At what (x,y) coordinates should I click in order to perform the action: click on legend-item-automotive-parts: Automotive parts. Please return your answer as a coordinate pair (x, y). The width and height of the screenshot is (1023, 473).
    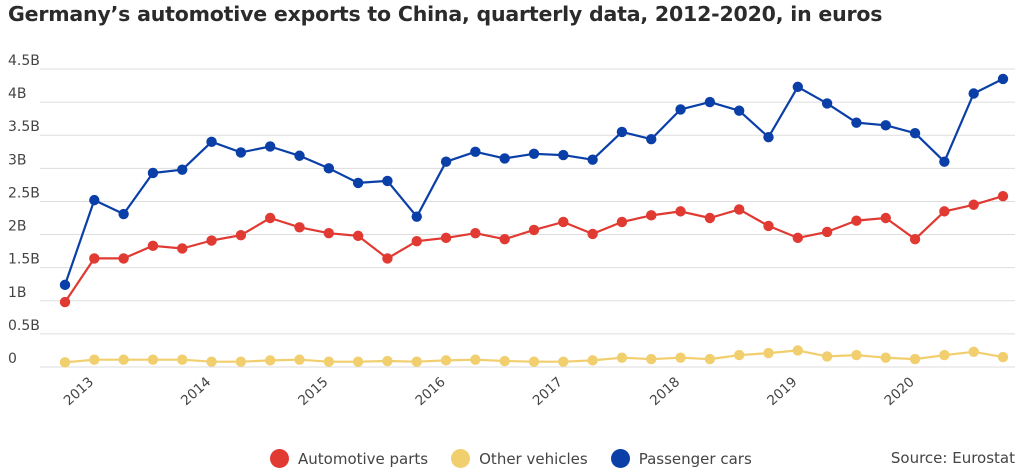
    Looking at the image, I should click on (349, 458).